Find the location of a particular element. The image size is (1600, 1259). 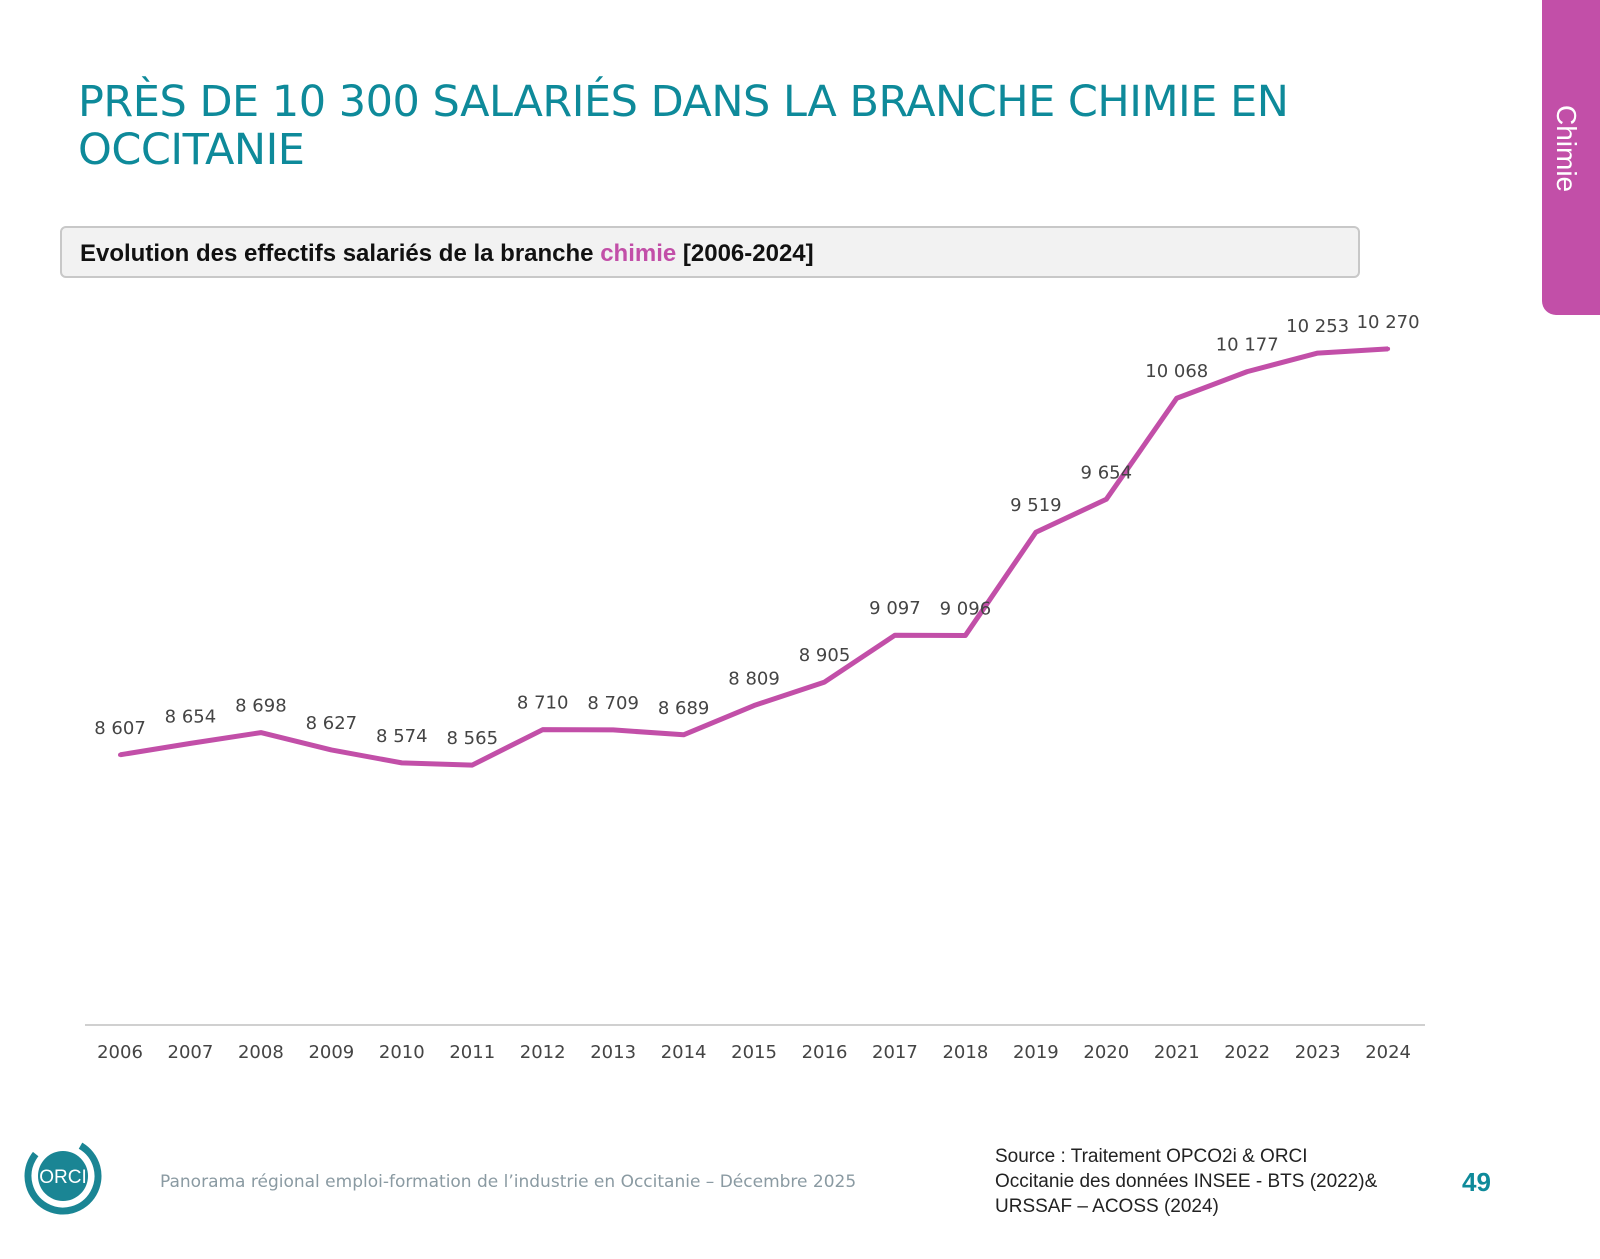

x-tick-label: 2014 is located at coordinates (684, 1052).